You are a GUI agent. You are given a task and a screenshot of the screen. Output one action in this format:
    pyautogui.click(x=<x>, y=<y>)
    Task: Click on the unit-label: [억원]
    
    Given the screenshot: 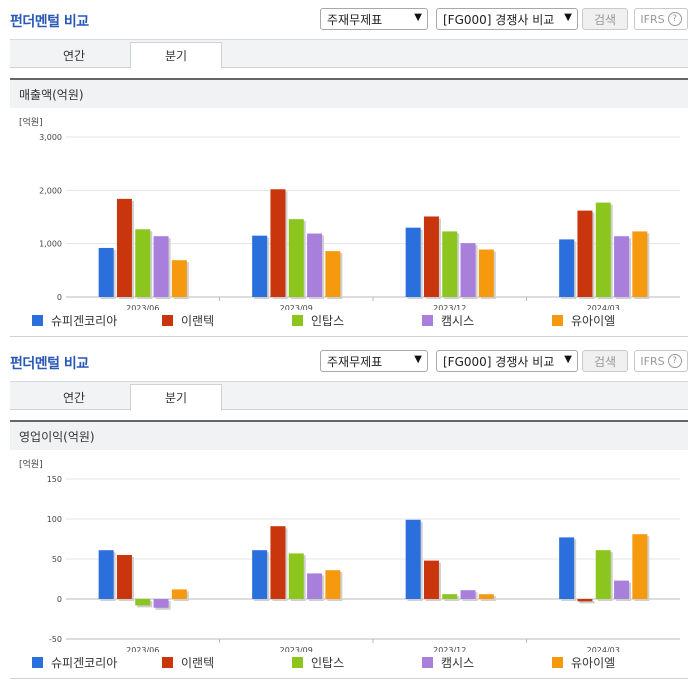 What is the action you would take?
    pyautogui.click(x=31, y=464)
    